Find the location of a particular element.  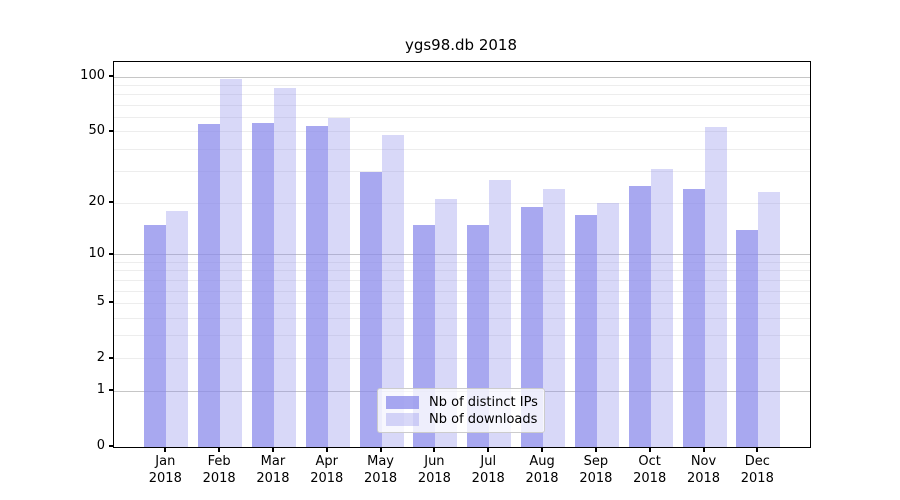

x-tick-label-aug: Aug 2018 is located at coordinates (542, 470).